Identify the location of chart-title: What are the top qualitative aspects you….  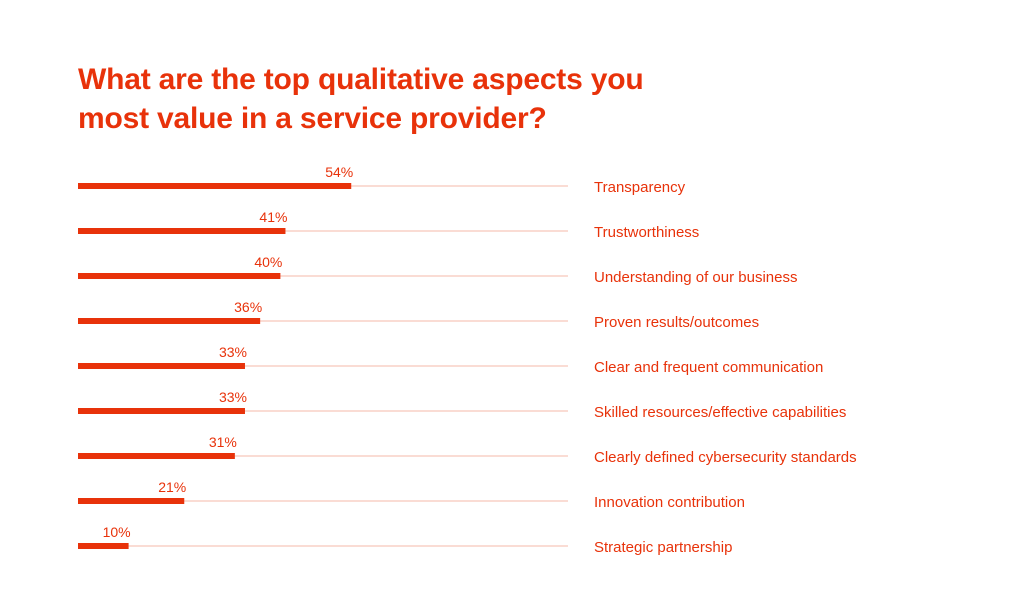
(458, 99).